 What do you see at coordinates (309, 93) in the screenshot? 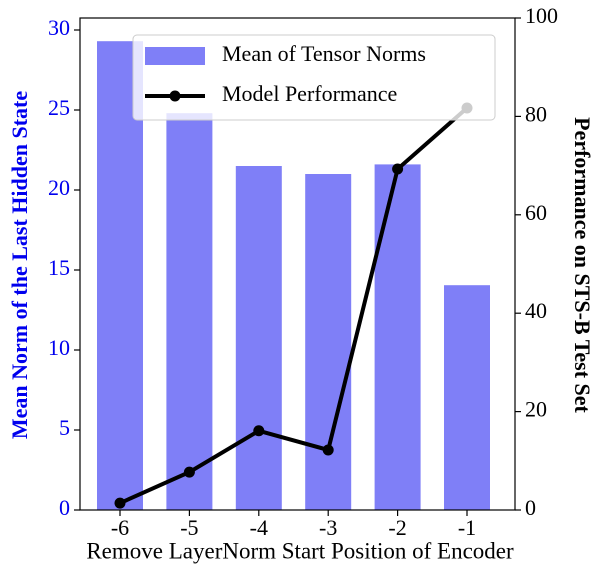
I see `legend-label: Model Performance` at bounding box center [309, 93].